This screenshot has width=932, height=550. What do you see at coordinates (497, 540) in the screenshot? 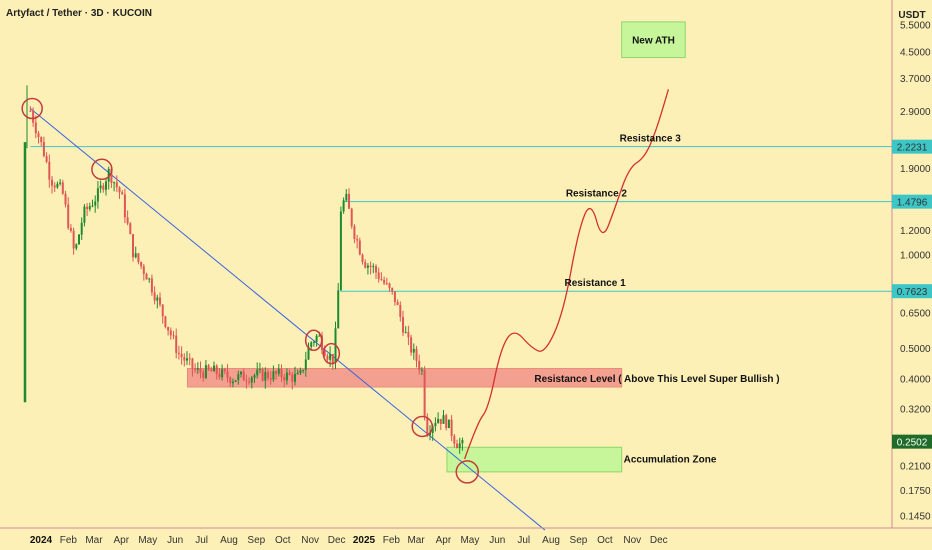
I see `x-tick-label: Jun` at bounding box center [497, 540].